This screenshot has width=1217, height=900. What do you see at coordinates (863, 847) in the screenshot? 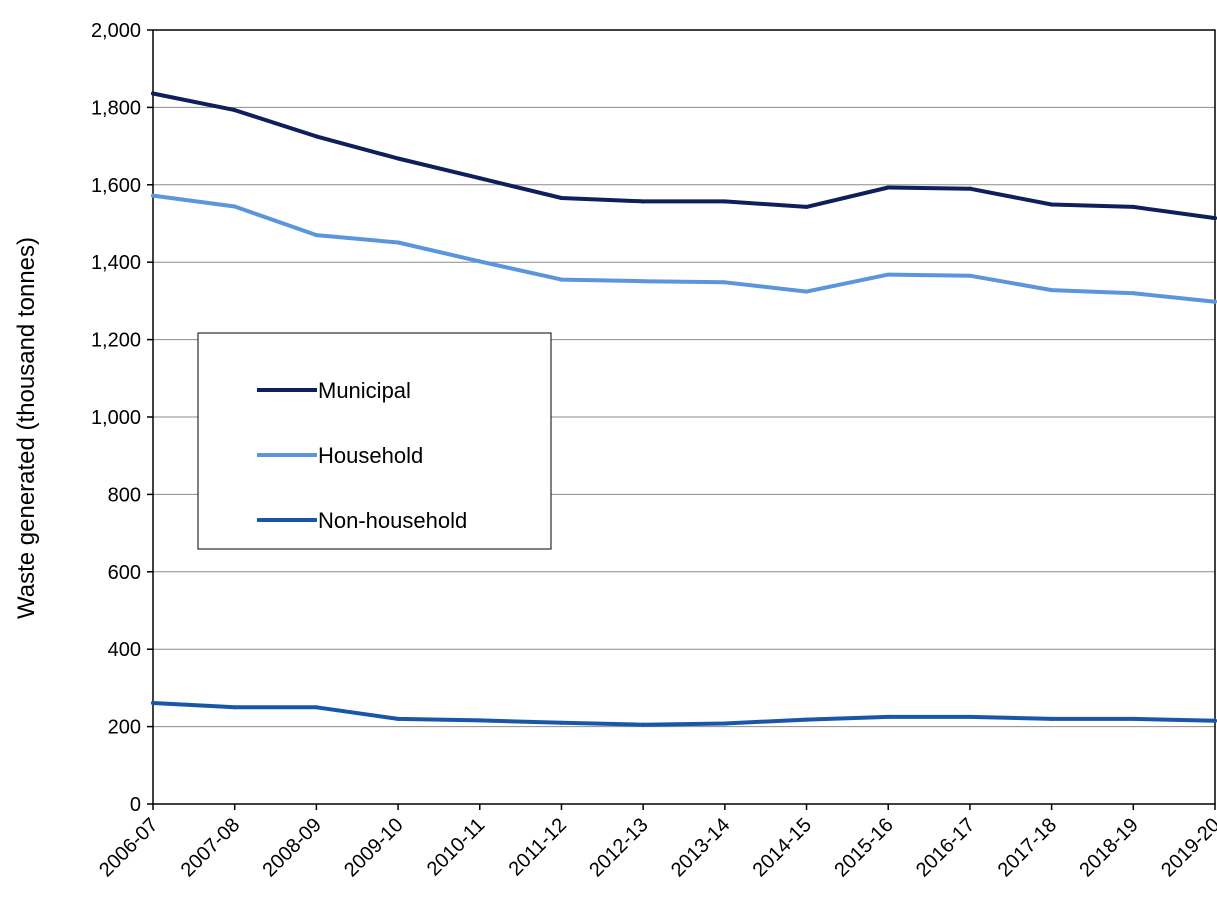
I see `x-tick-label: 2015-16` at bounding box center [863, 847].